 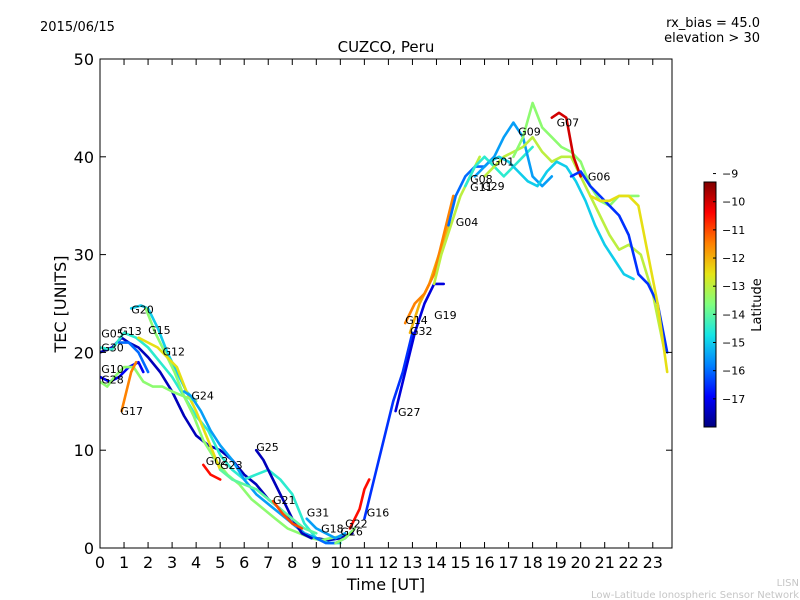 What do you see at coordinates (148, 562) in the screenshot?
I see `x-tick-label: 2` at bounding box center [148, 562].